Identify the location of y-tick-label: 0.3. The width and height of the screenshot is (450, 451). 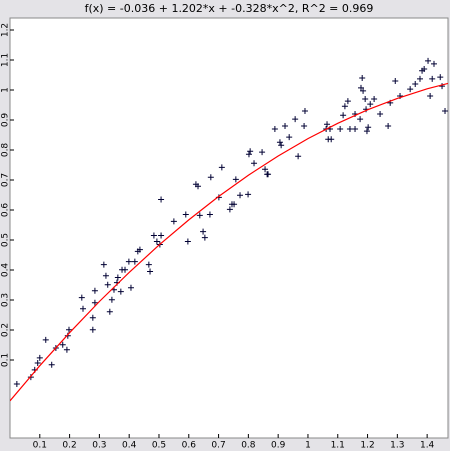
(6, 300).